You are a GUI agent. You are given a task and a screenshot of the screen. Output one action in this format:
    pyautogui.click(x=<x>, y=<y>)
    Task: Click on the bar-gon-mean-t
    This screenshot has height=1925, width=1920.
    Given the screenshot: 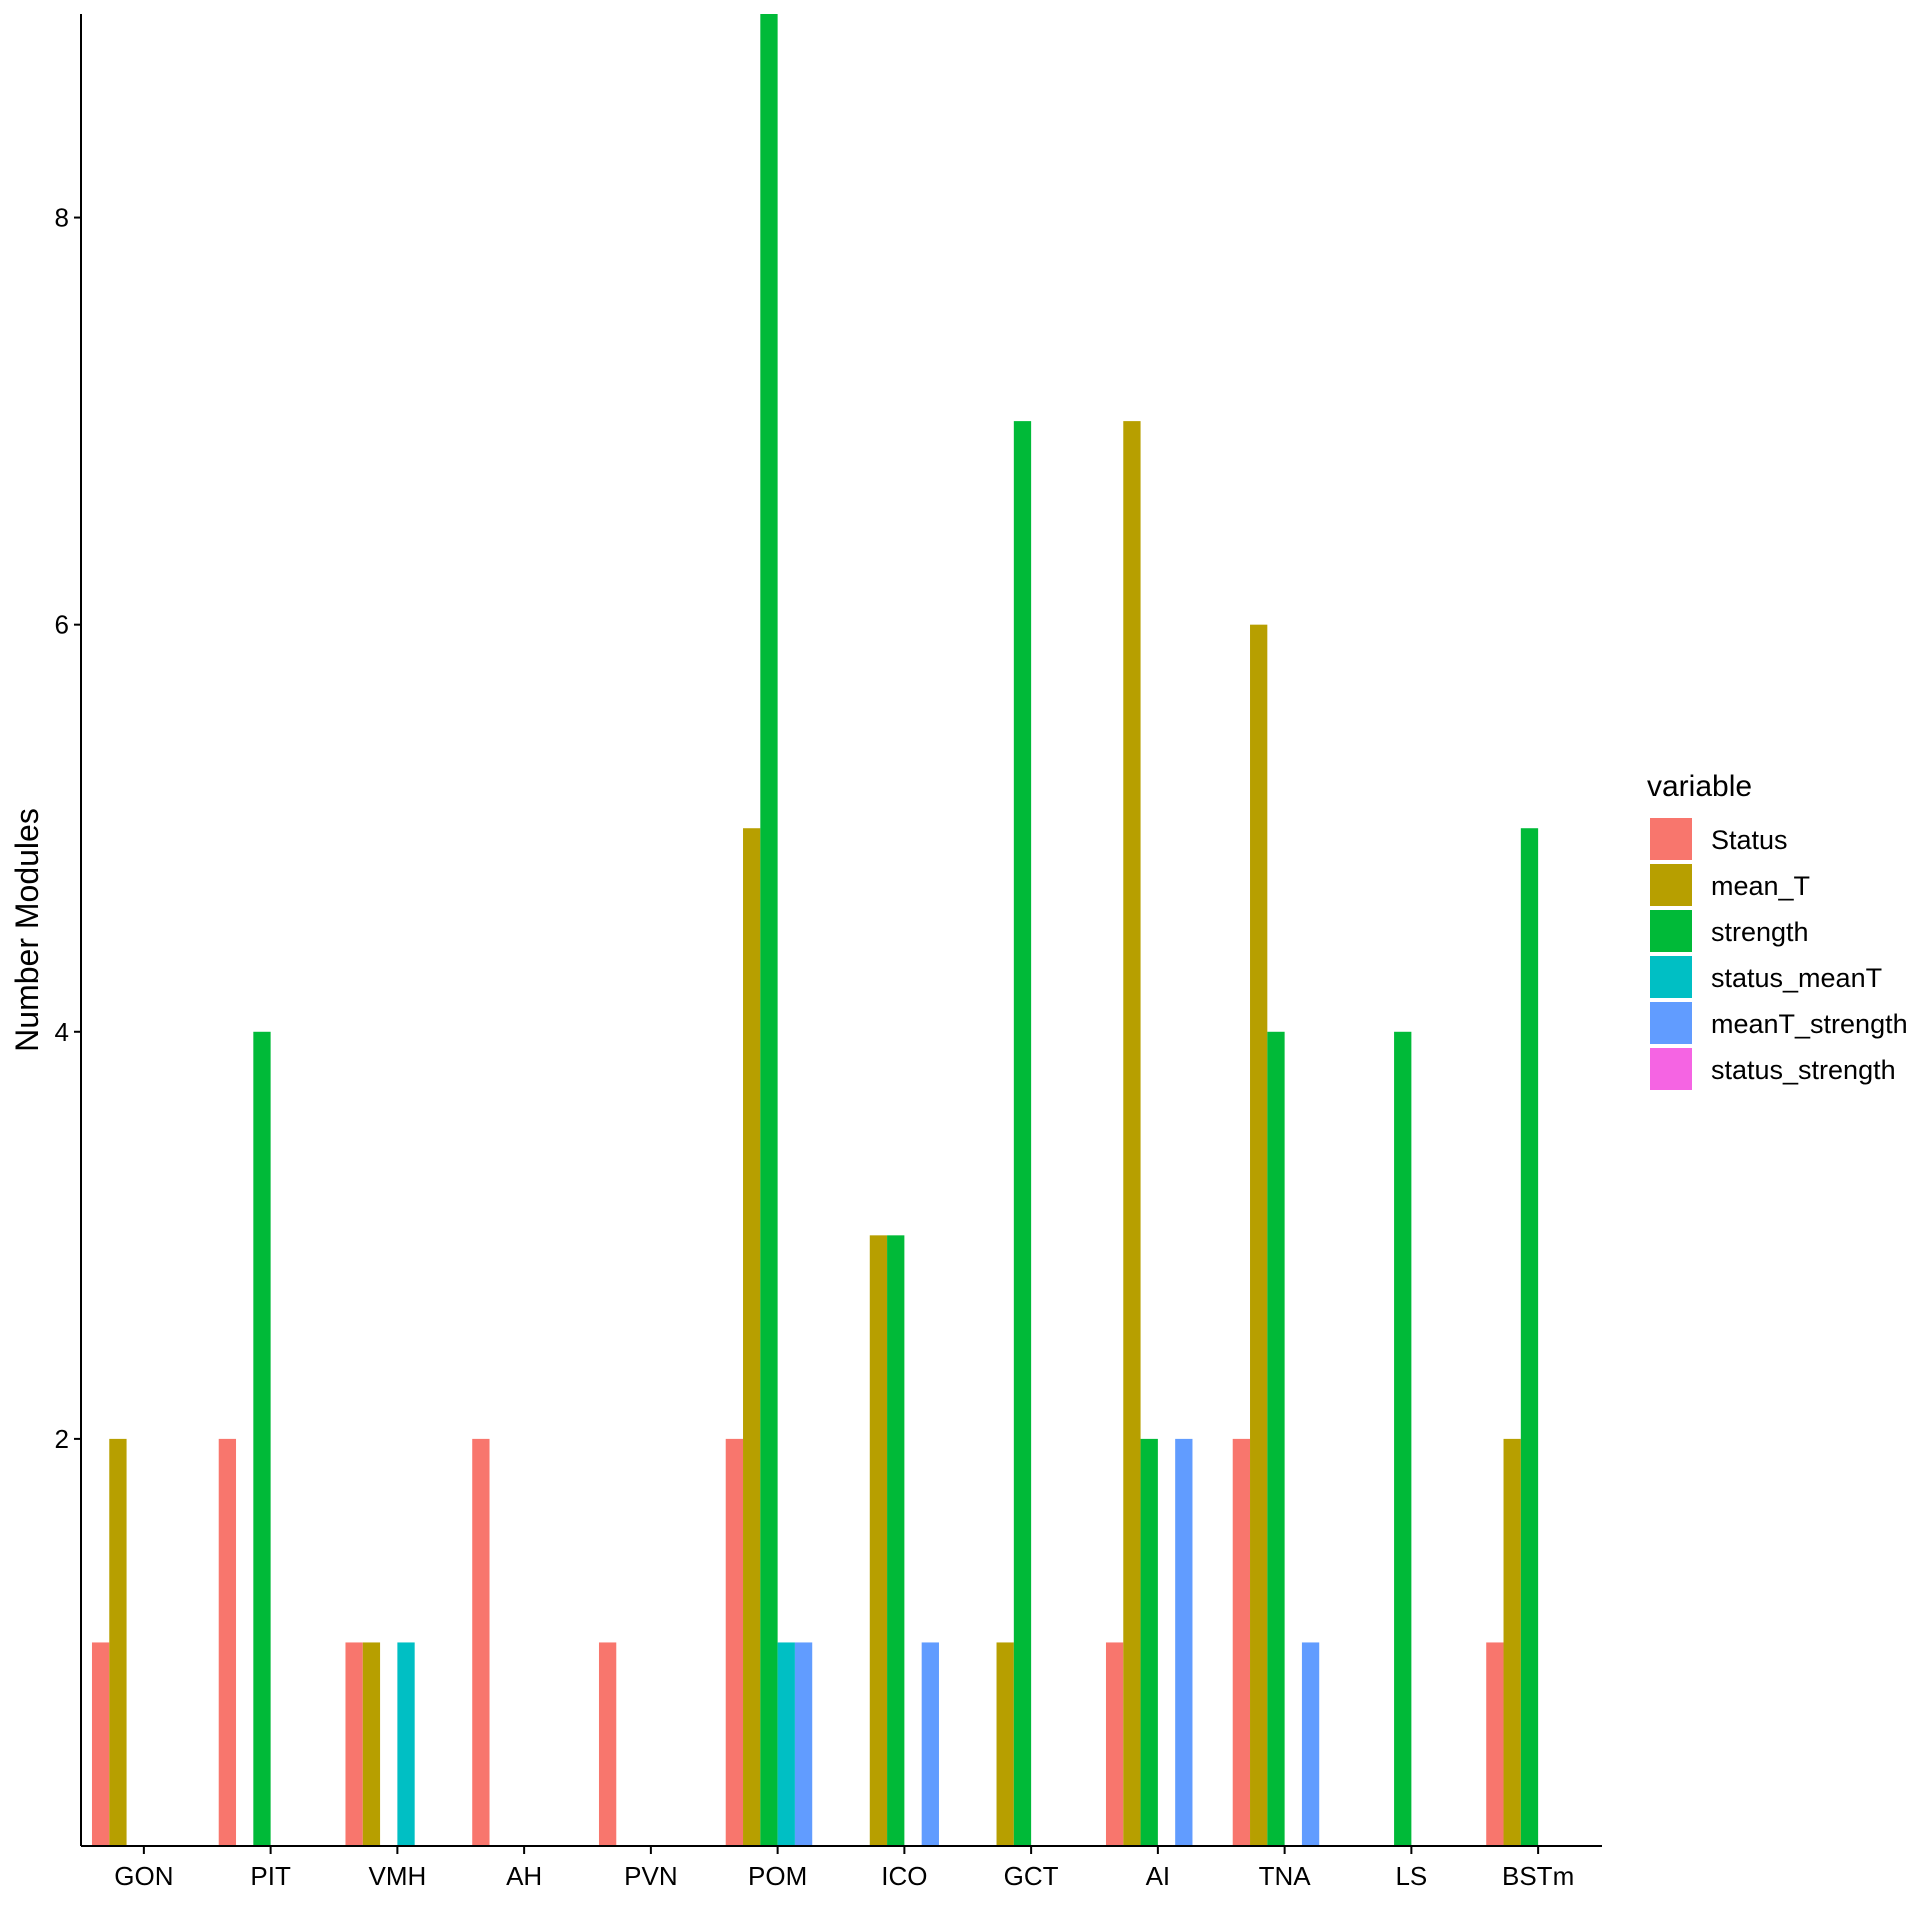 What is the action you would take?
    pyautogui.click(x=118, y=1642)
    